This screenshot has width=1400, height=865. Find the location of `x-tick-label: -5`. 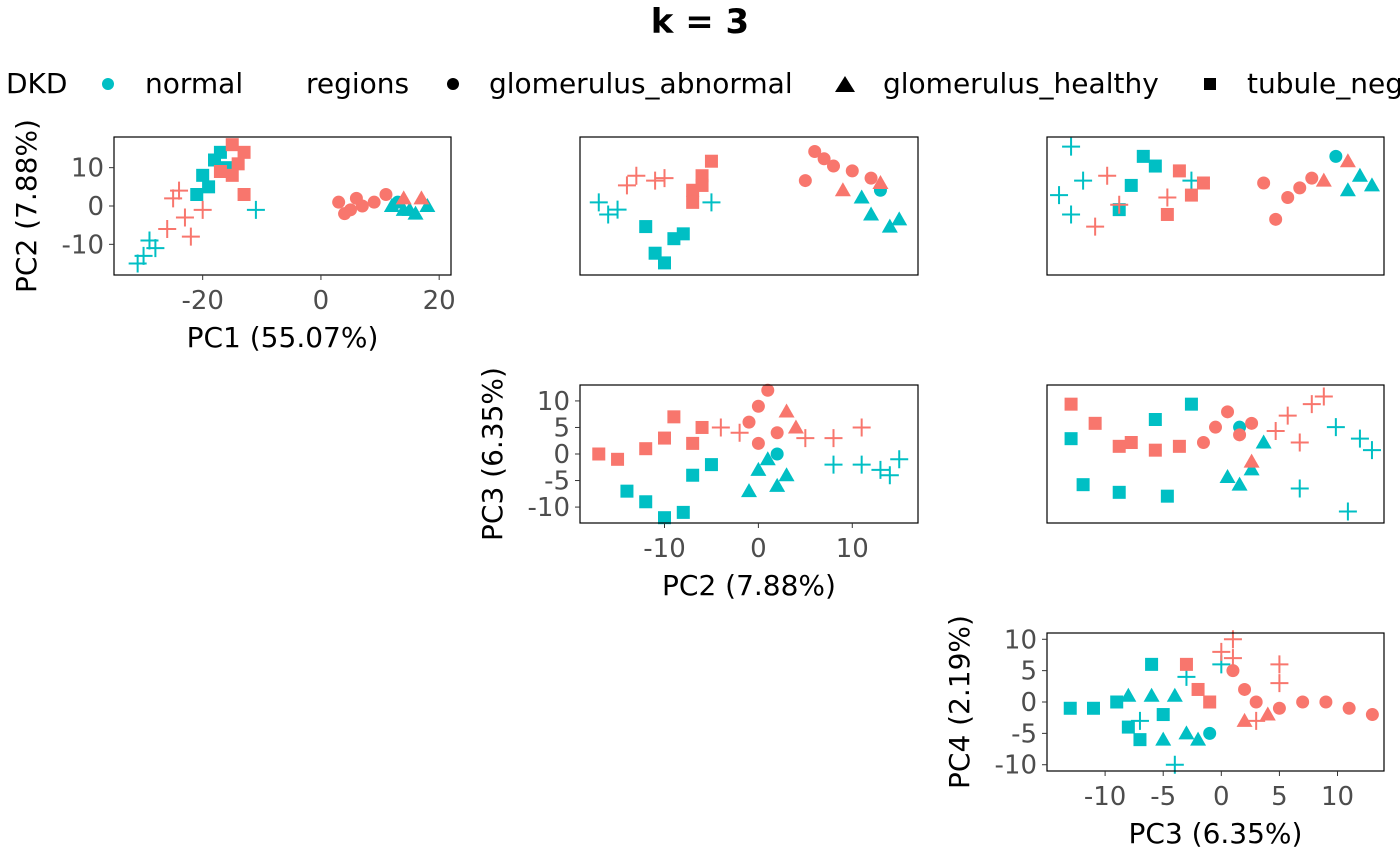

x-tick-label: -5 is located at coordinates (1163, 797).